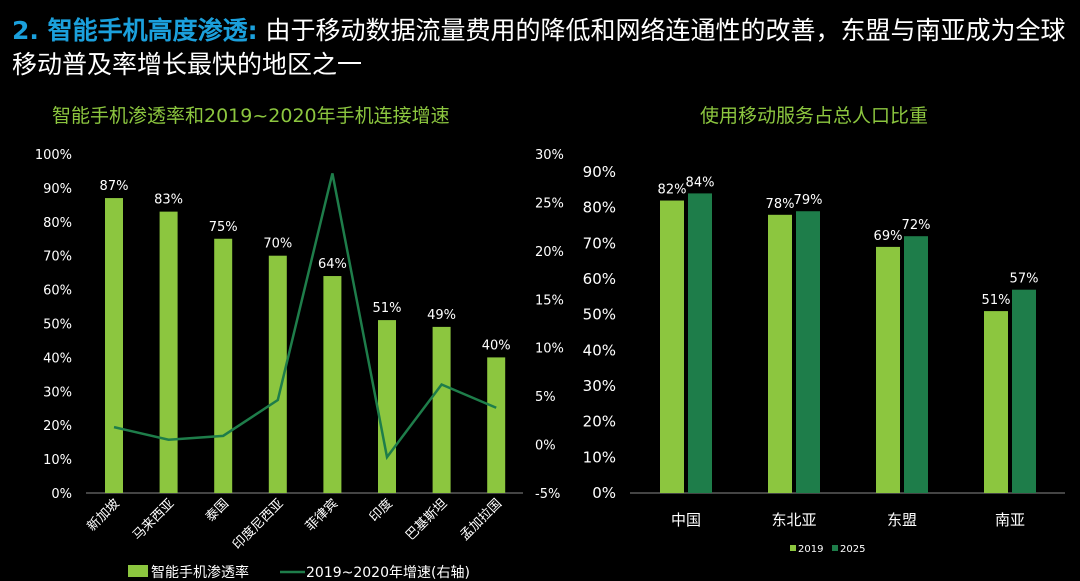 This screenshot has width=1080, height=581. I want to click on left-y-tick: 0%, so click(61, 494).